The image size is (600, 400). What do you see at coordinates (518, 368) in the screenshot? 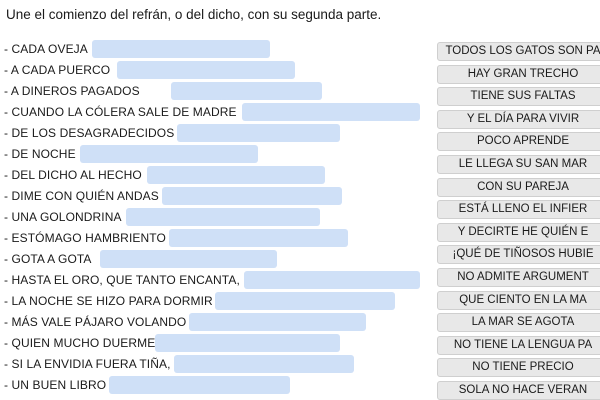
I see `answer-option: NO TIENE PRECIO` at bounding box center [518, 368].